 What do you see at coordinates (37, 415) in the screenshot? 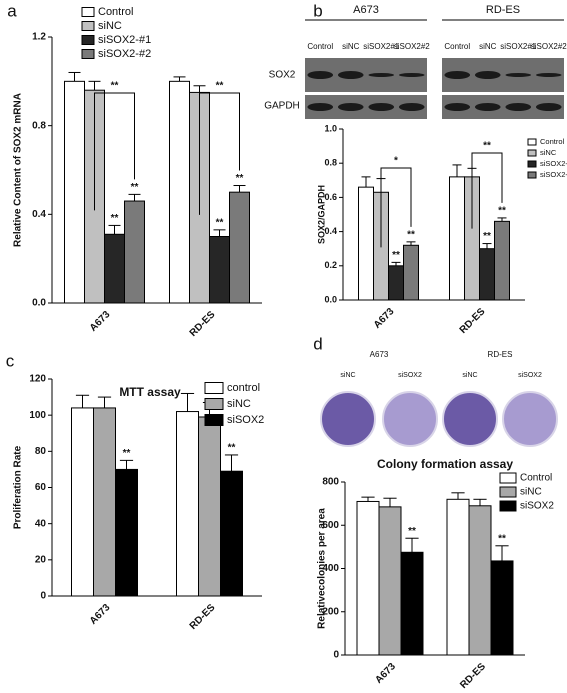
I see `y-tick-label: 100` at bounding box center [37, 415].